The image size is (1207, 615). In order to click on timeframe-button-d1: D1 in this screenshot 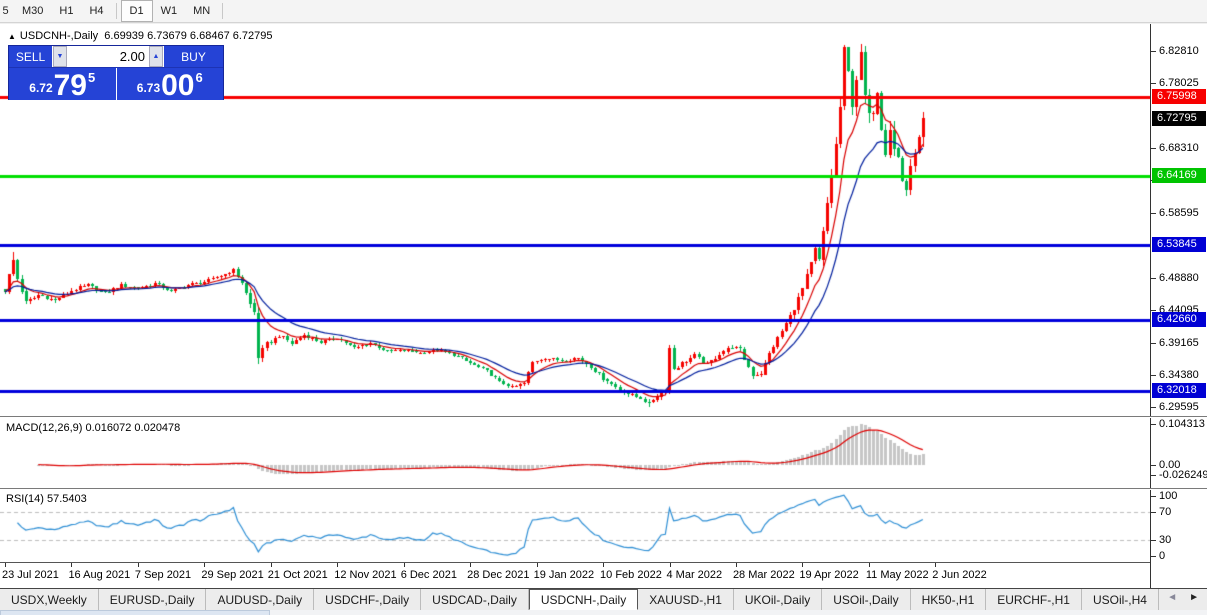, I will do `click(136, 11)`.